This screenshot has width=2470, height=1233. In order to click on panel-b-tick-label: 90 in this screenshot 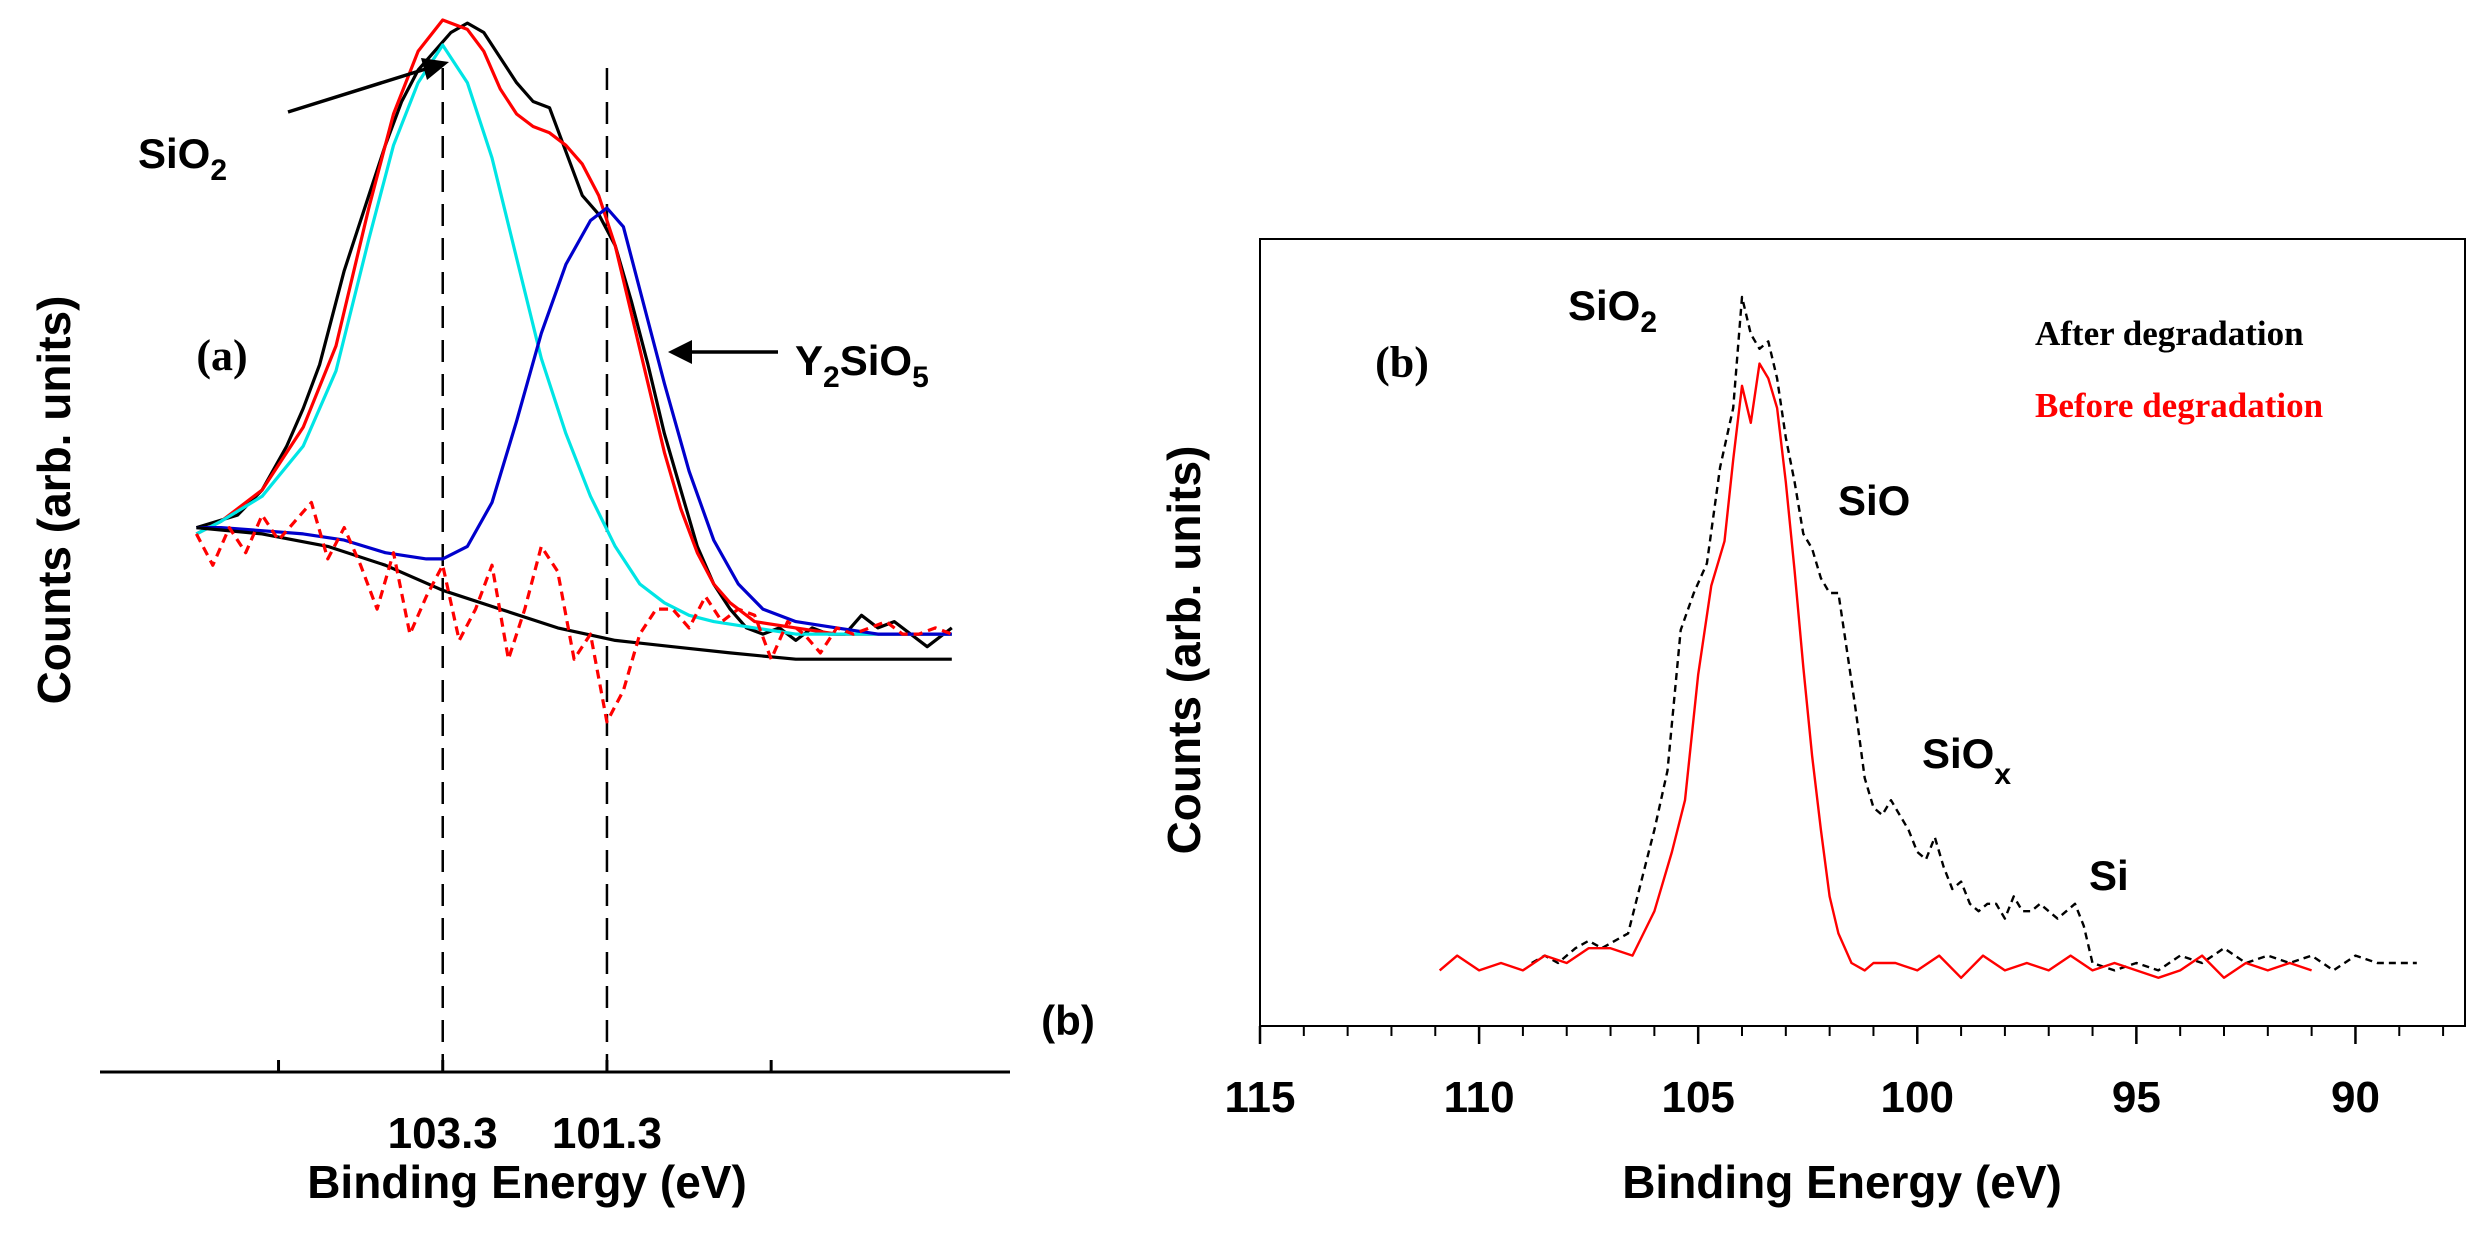, I will do `click(2355, 1097)`.